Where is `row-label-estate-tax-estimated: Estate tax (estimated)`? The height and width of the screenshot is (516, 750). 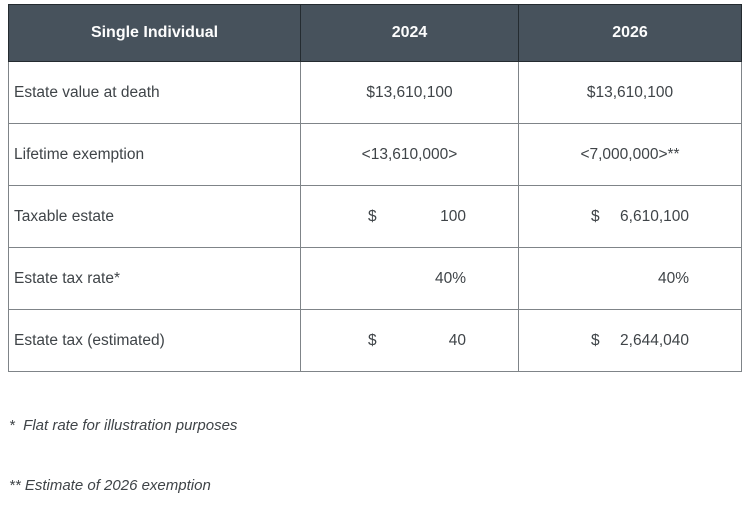
row-label-estate-tax-estimated: Estate tax (estimated) is located at coordinates (154, 340).